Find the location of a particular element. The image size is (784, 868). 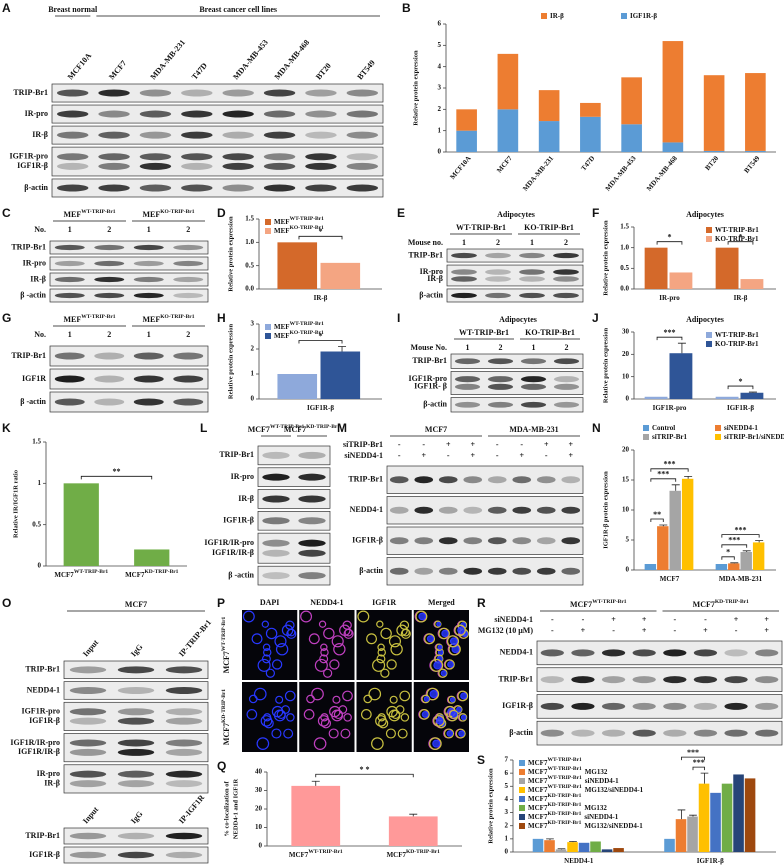

image-column-label: DAPI is located at coordinates (270, 602).